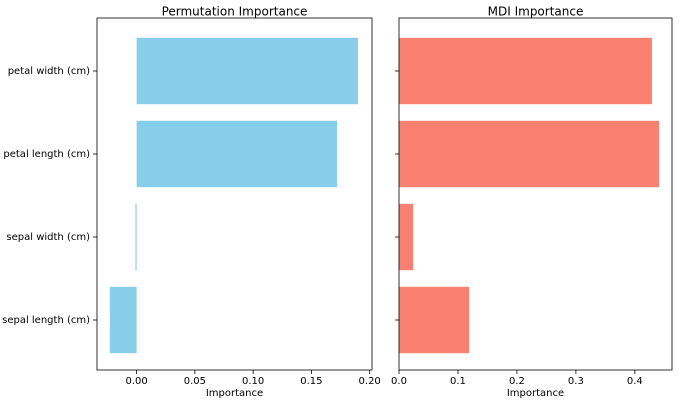  Describe the element at coordinates (253, 381) in the screenshot. I see `x-tick-label: 0.10` at that location.